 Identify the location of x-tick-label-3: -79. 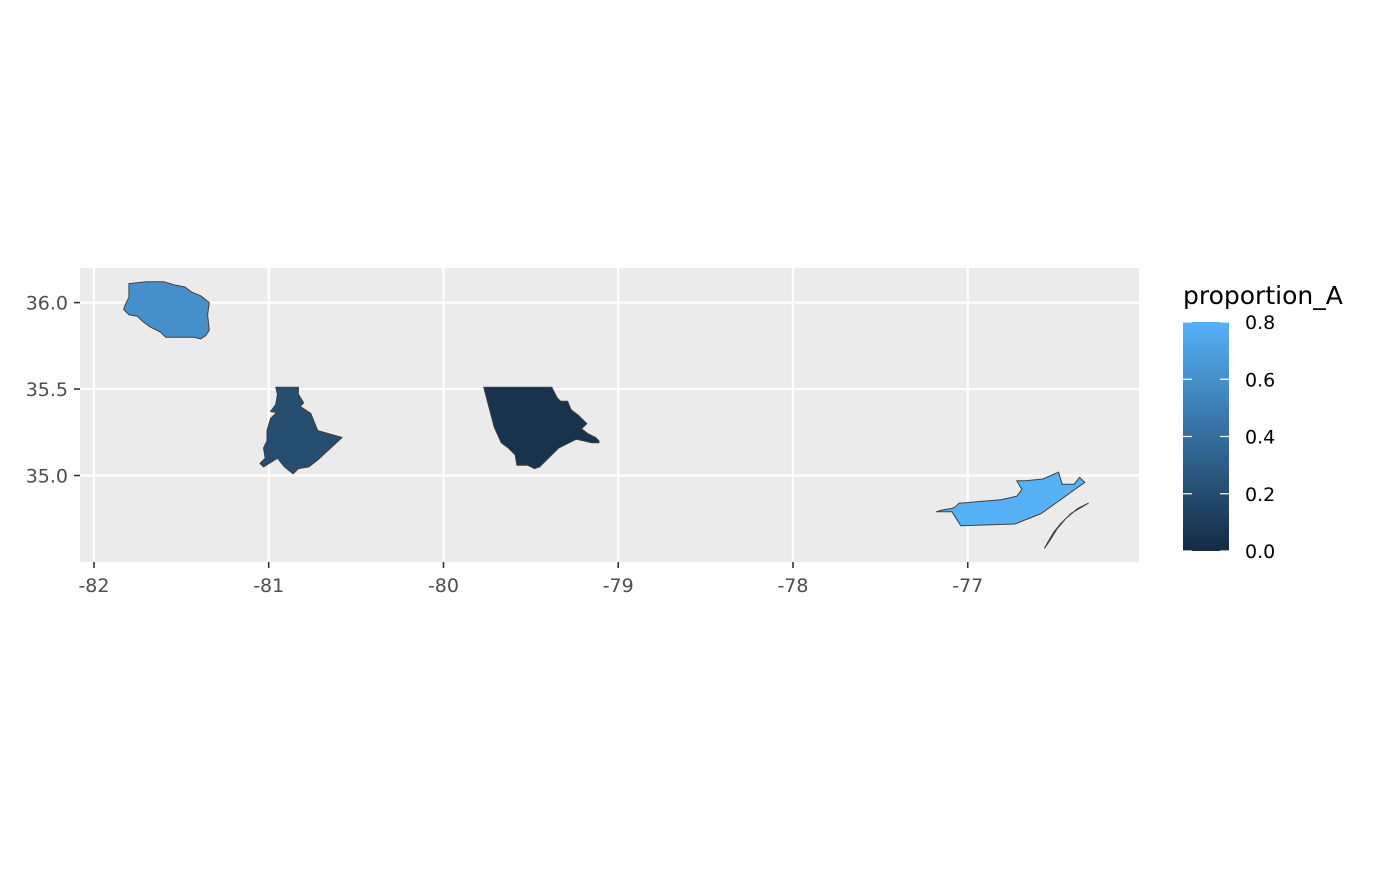
(618, 586).